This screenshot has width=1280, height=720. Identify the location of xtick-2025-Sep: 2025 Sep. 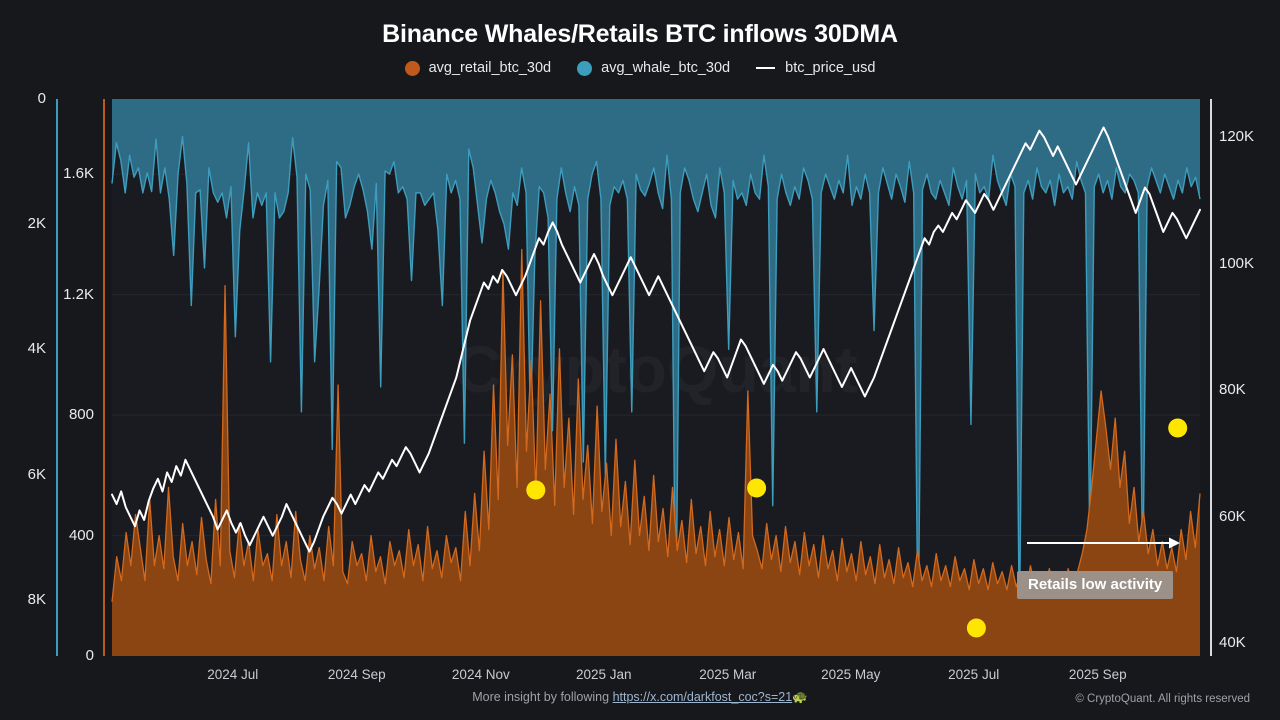
(1097, 674).